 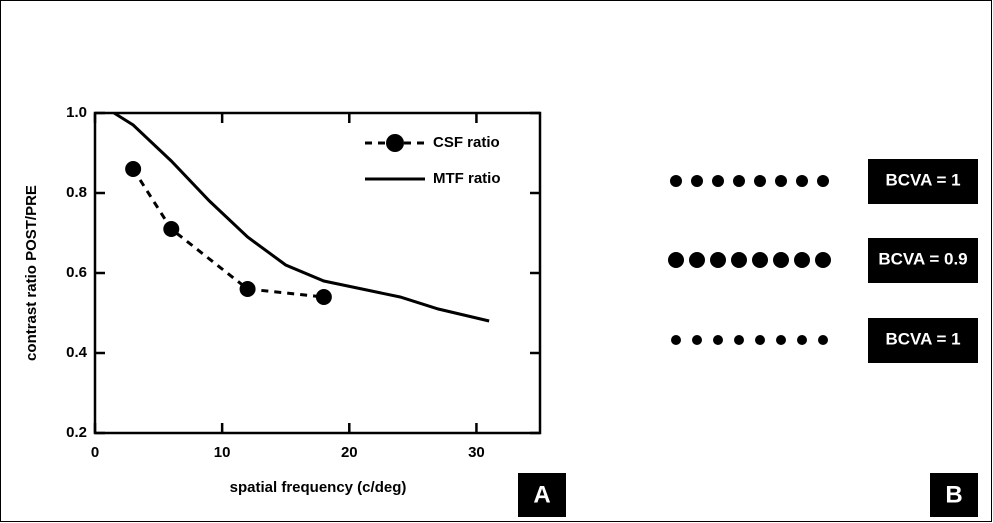 What do you see at coordinates (749, 260) in the screenshot?
I see `optotype-rows` at bounding box center [749, 260].